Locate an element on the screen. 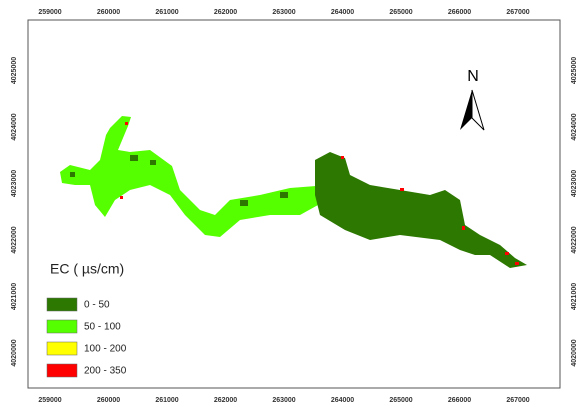 This screenshot has height=408, width=587. river-dark-patches is located at coordinates (179, 180).